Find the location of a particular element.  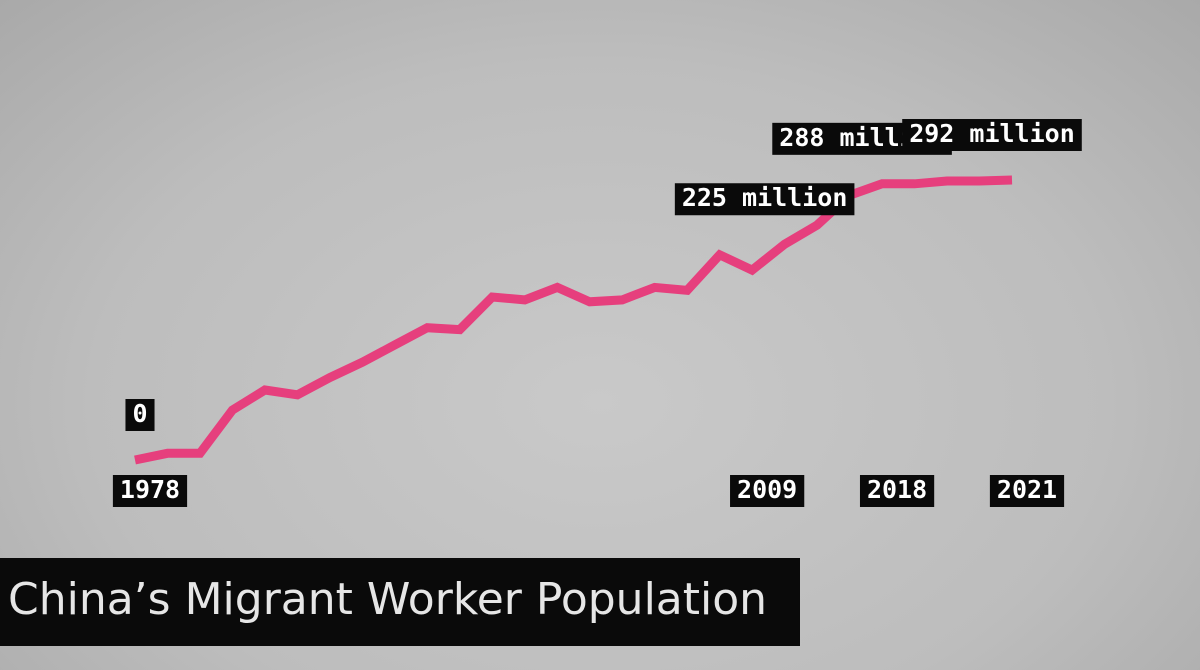

data-label-group: 0 is located at coordinates (140, 415).